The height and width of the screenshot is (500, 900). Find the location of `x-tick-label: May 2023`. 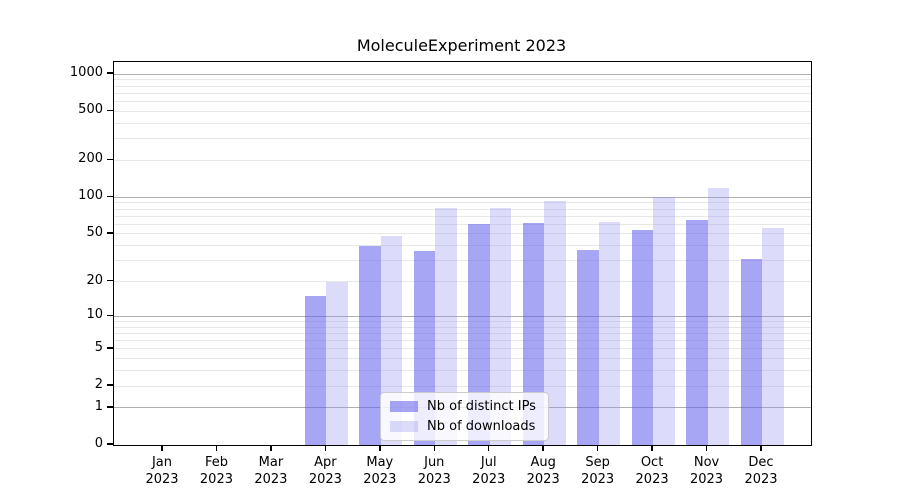

x-tick-label: May 2023 is located at coordinates (380, 471).